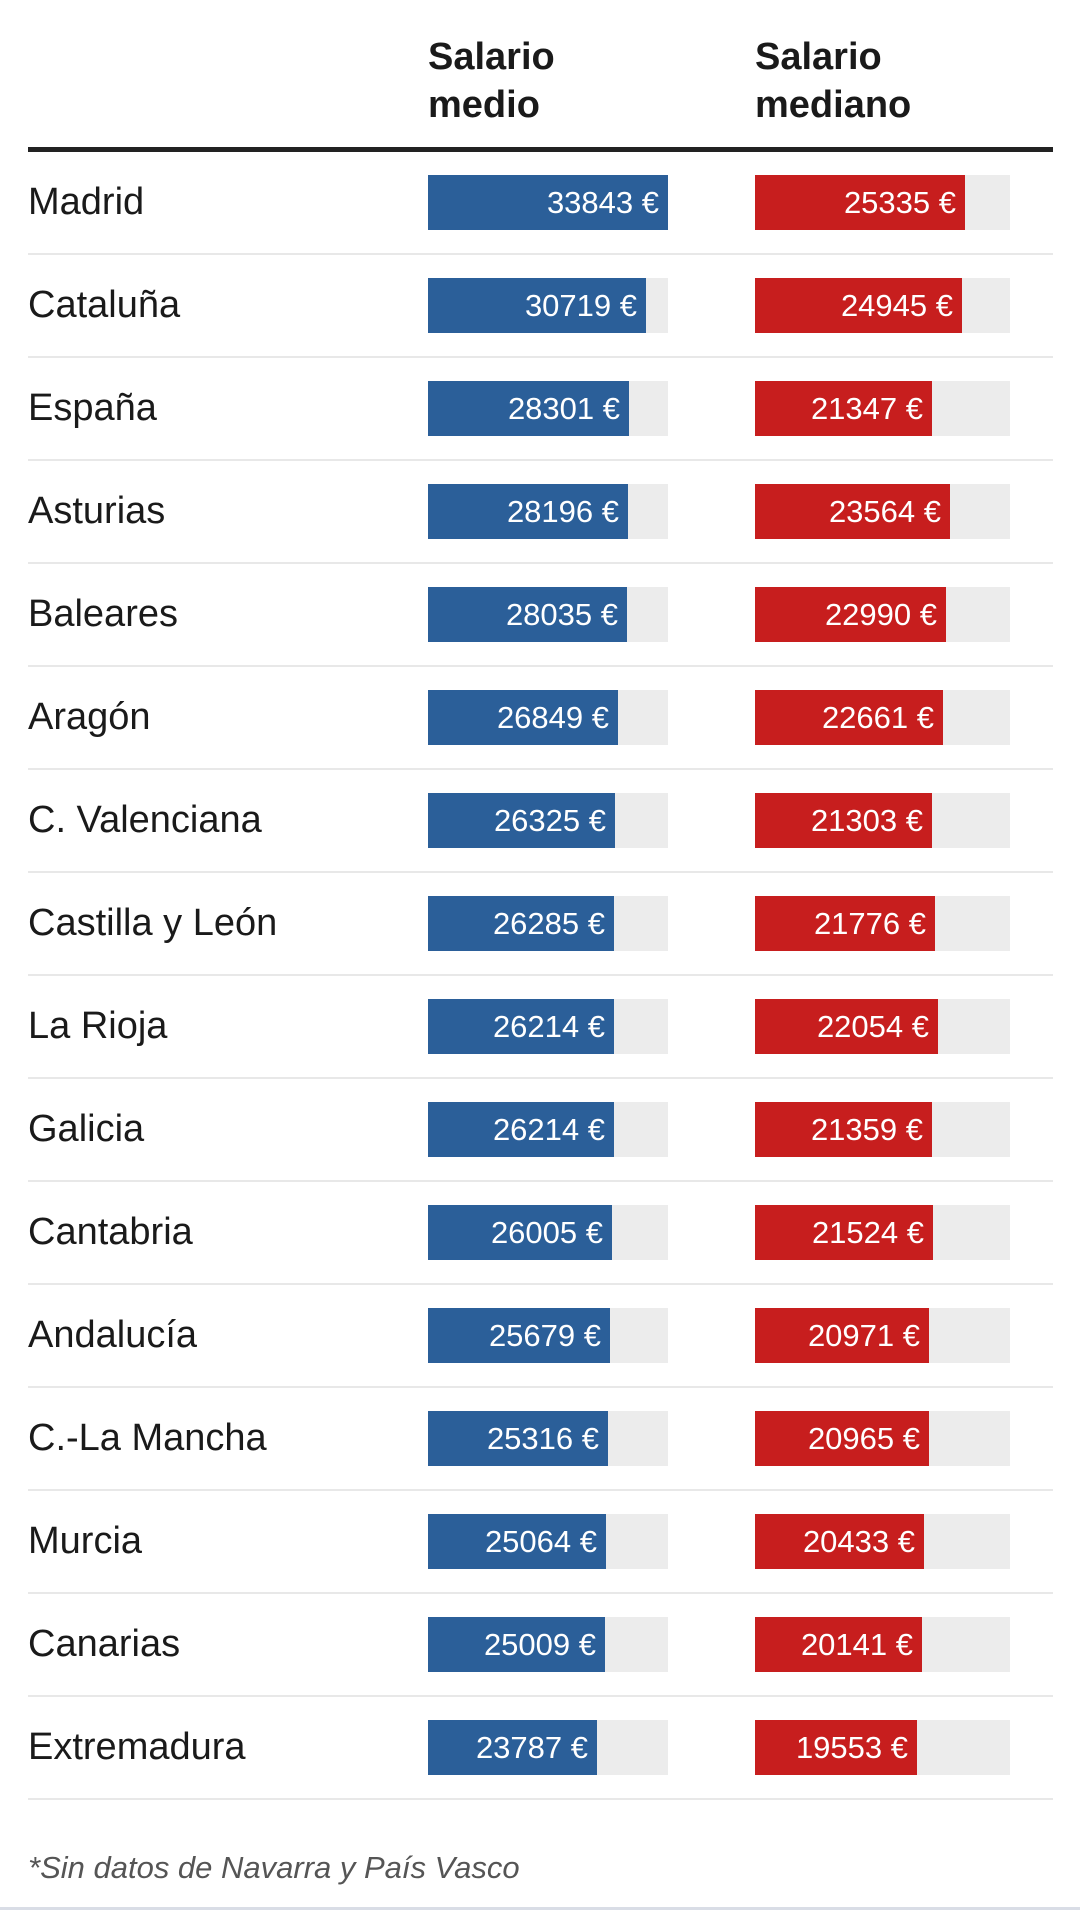 The image size is (1080, 1910). What do you see at coordinates (539, 1644) in the screenshot?
I see `mean-value-label: 25009 €` at bounding box center [539, 1644].